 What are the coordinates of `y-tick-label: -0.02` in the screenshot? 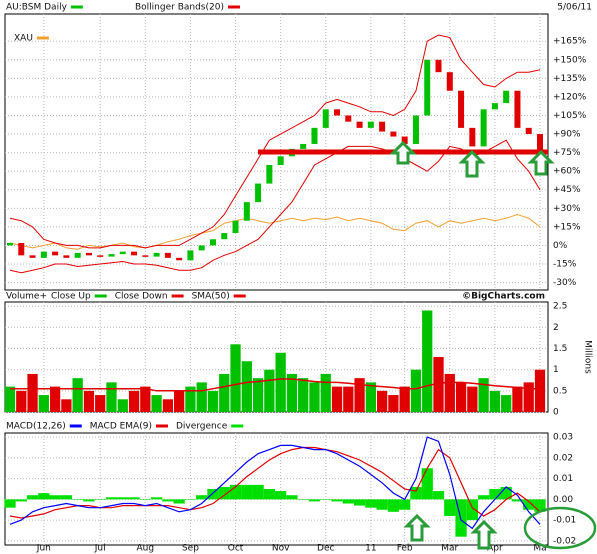 It's located at (564, 541).